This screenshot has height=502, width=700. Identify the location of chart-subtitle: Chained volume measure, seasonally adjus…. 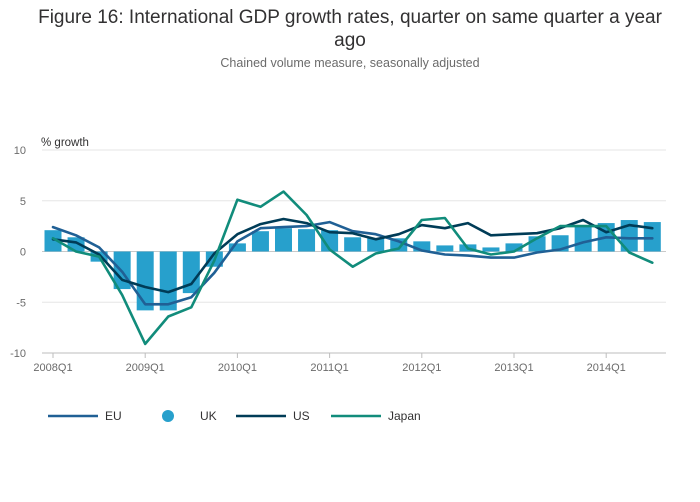
(350, 63).